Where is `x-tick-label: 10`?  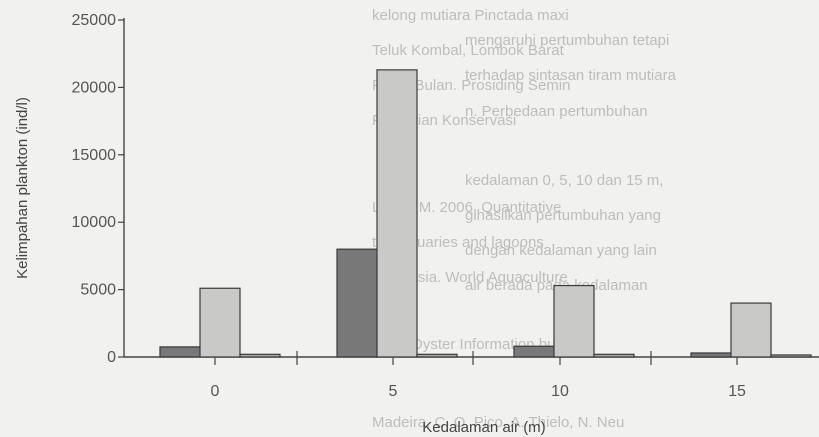 x-tick-label: 10 is located at coordinates (560, 391).